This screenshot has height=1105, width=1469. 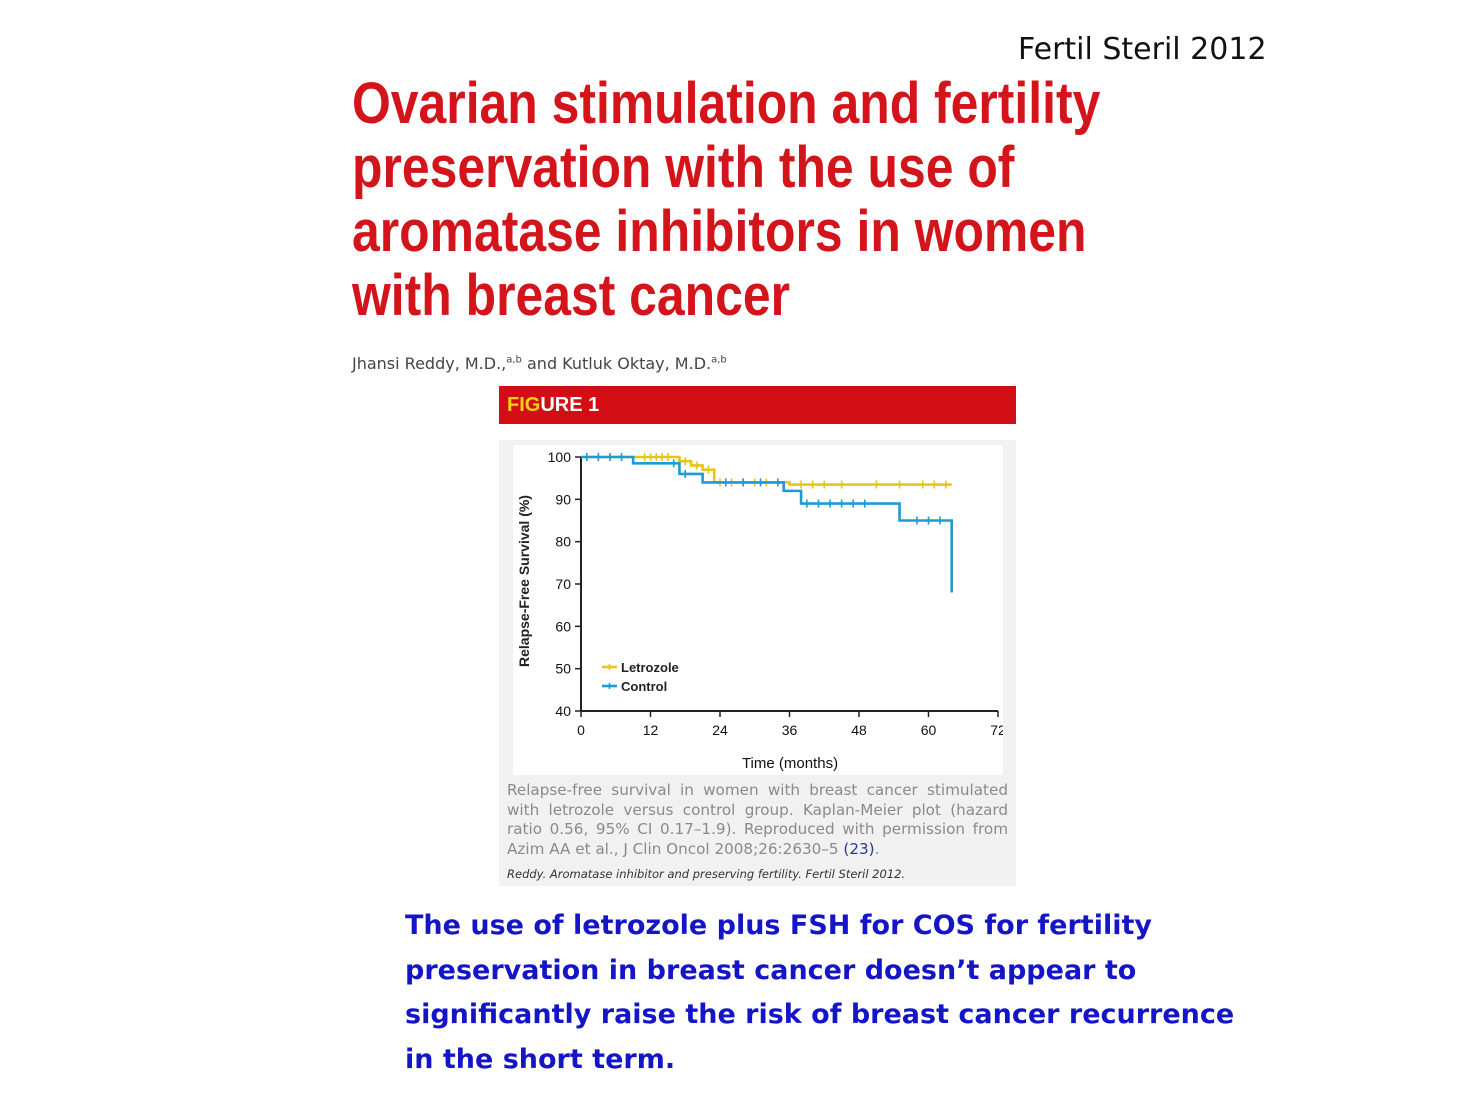 What do you see at coordinates (859, 848) in the screenshot?
I see `caption-reference: (23)` at bounding box center [859, 848].